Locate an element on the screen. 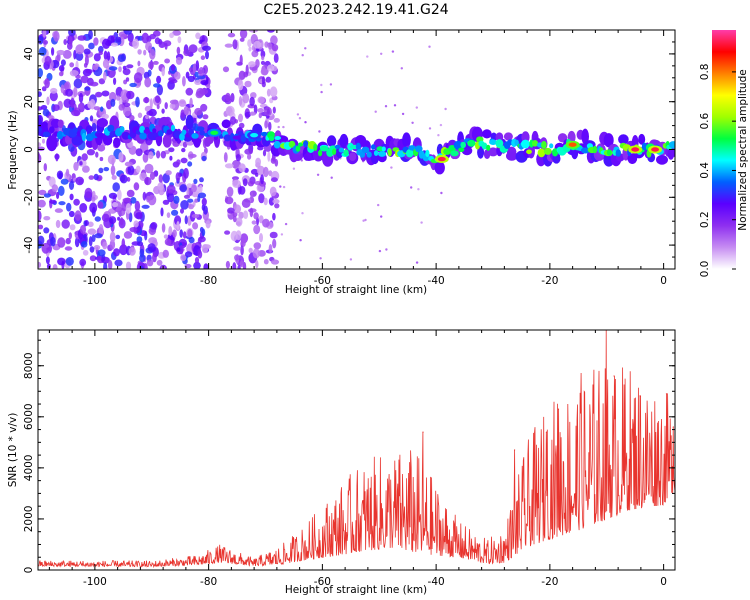 The width and height of the screenshot is (750, 600). snr-y-tick-label: 0 is located at coordinates (29, 570).